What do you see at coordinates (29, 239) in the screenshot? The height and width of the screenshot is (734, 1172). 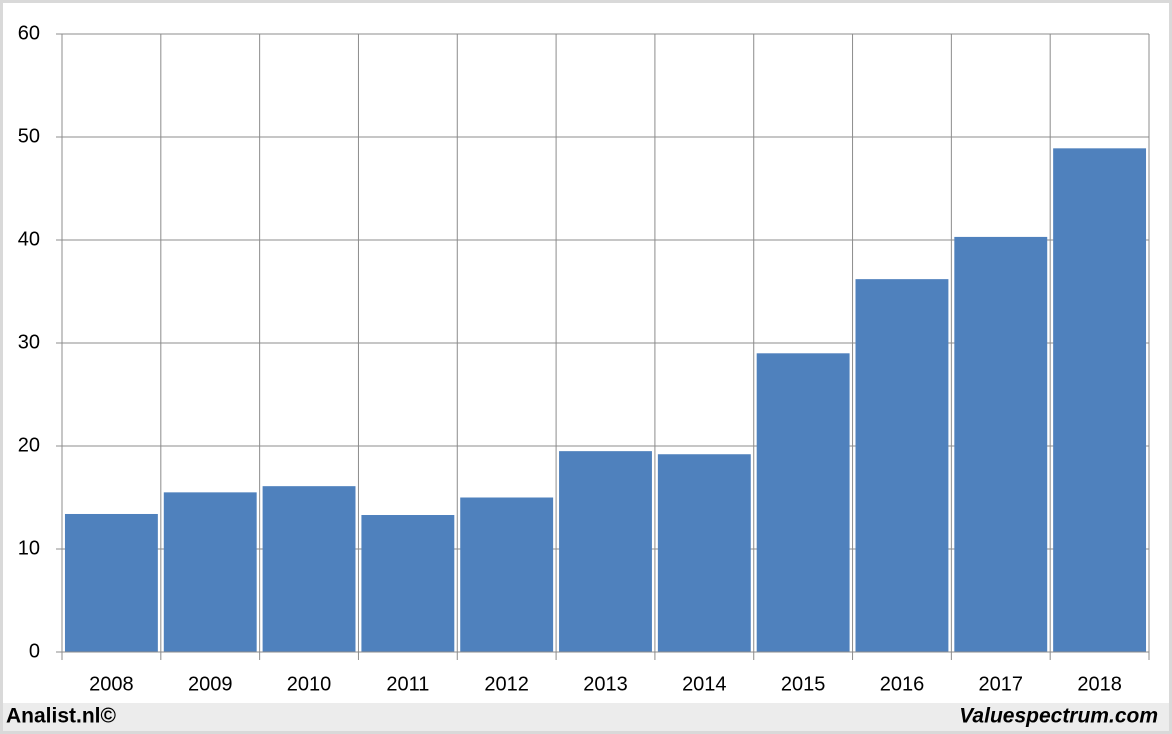 I see `y-tick-label: 40` at bounding box center [29, 239].